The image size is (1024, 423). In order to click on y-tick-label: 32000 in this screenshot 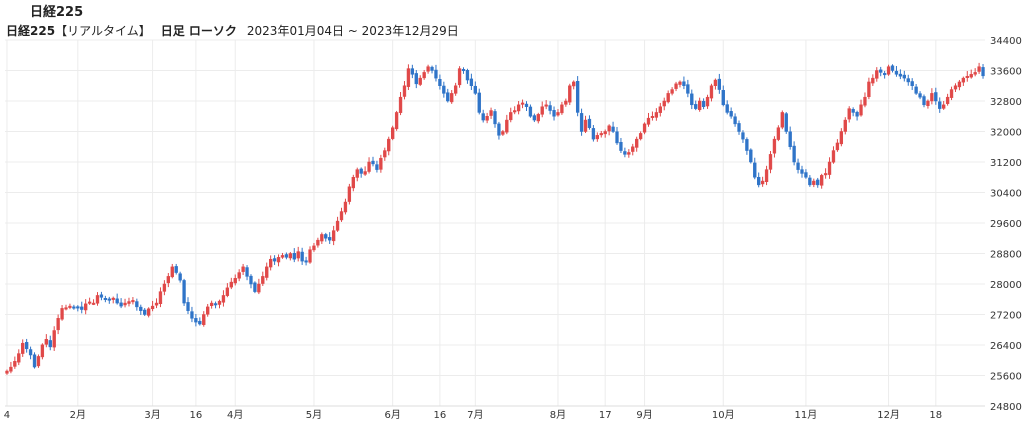, I will do `click(1006, 133)`.